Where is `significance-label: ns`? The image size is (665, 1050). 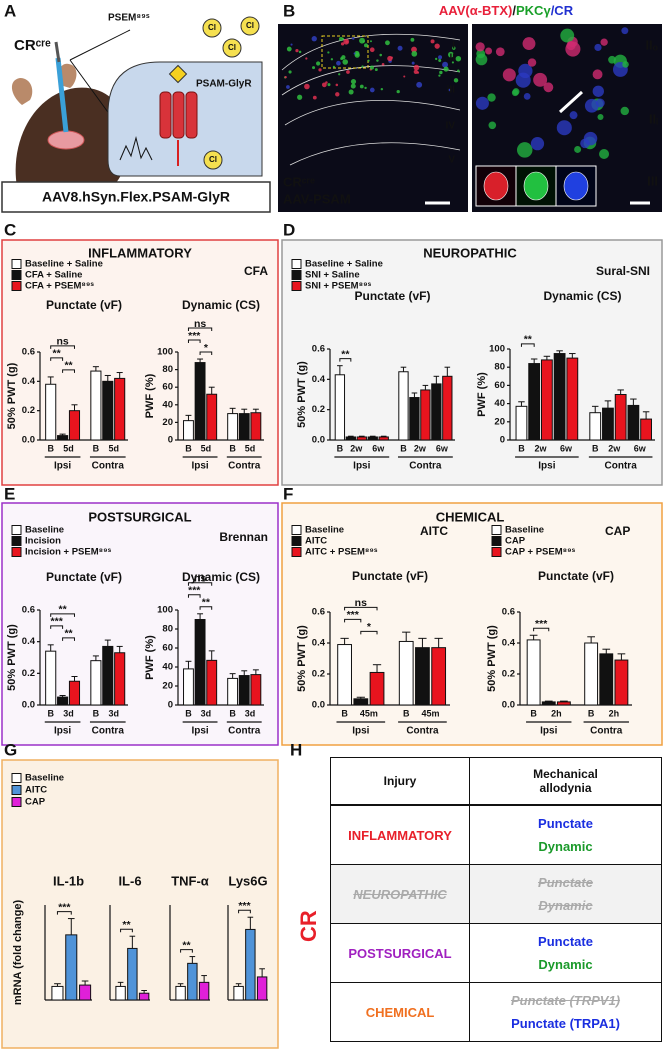 significance-label: ns is located at coordinates (62, 342).